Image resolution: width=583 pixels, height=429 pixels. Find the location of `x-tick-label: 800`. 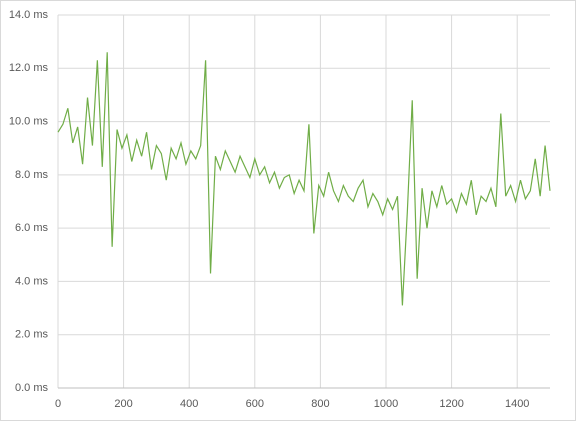

x-tick-label: 800 is located at coordinates (320, 404).